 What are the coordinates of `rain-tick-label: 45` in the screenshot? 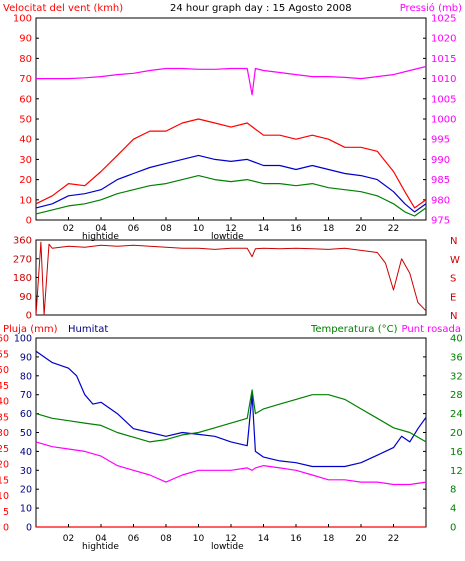 It's located at (4, 386).